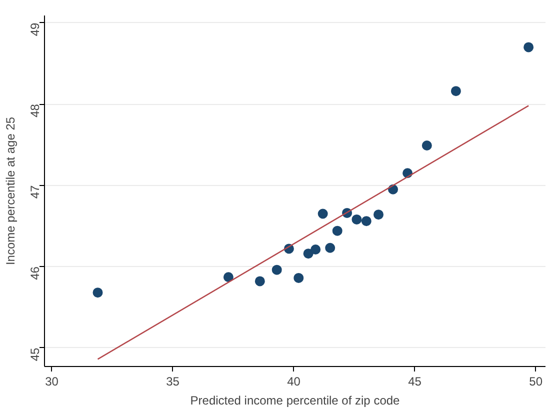 The height and width of the screenshot is (410, 560). What do you see at coordinates (294, 381) in the screenshot?
I see `x-tick-label: 40` at bounding box center [294, 381].